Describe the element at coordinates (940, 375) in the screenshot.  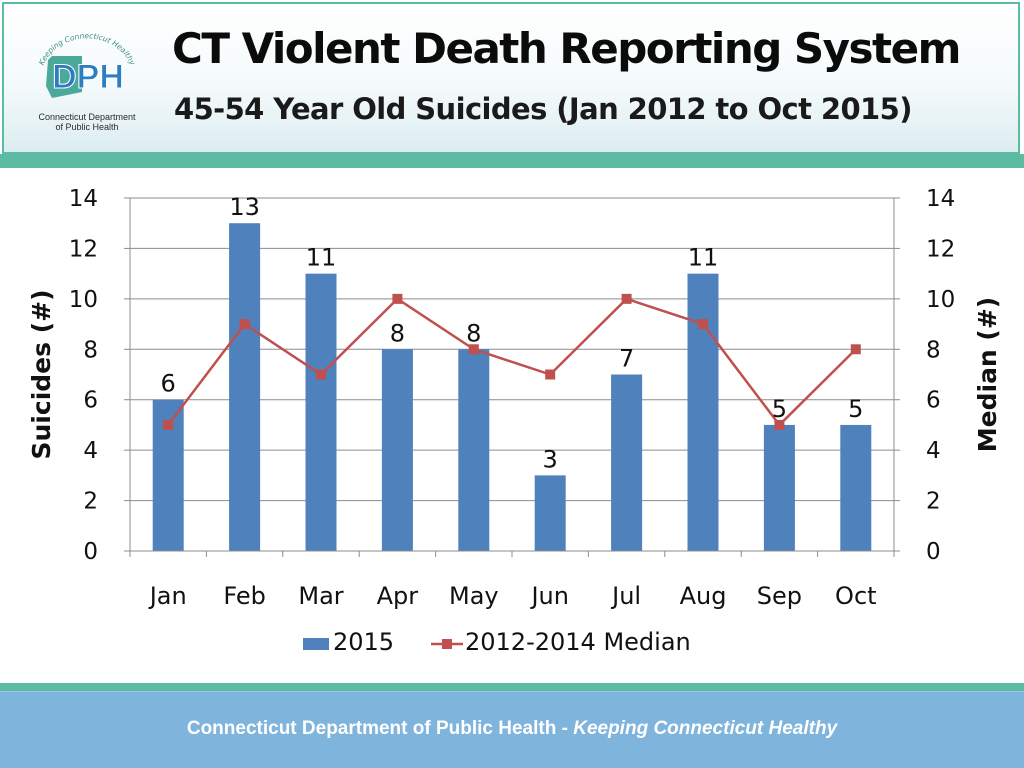
I see `y-axis-right-ticks: 0 2 4 6 8 10 12 14` at that location.